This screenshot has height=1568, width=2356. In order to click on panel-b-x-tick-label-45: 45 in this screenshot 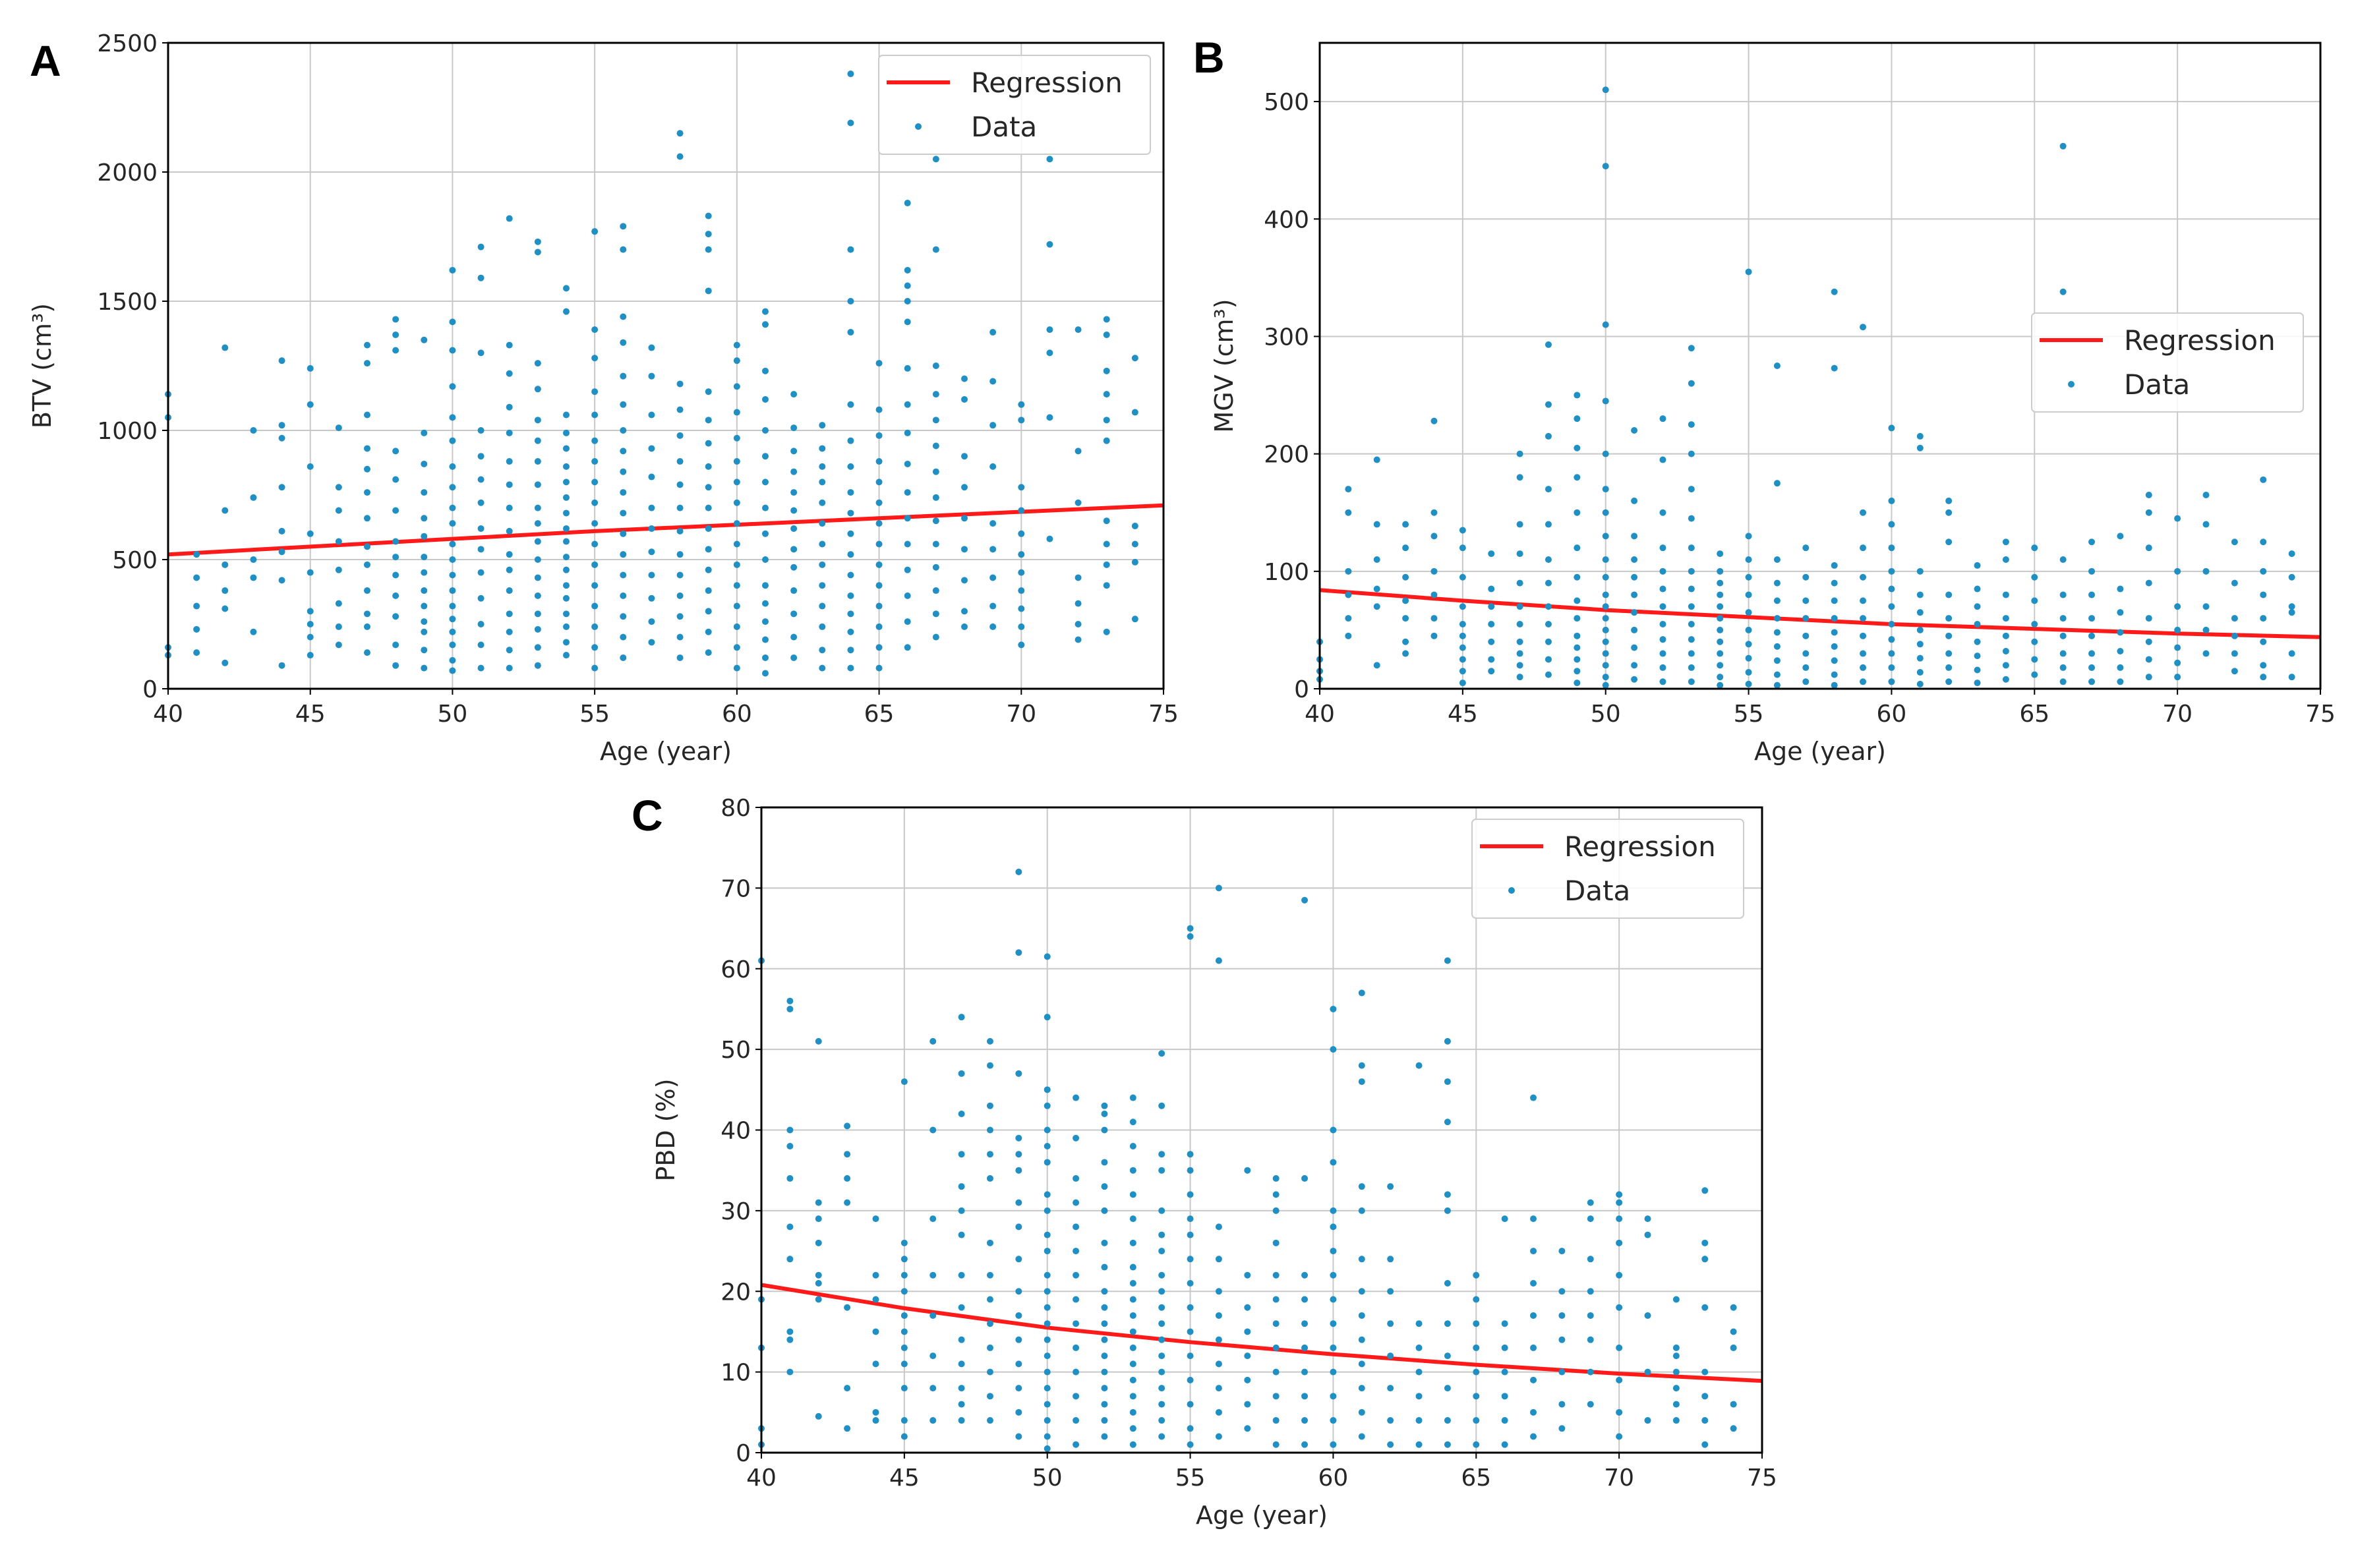, I will do `click(1463, 714)`.